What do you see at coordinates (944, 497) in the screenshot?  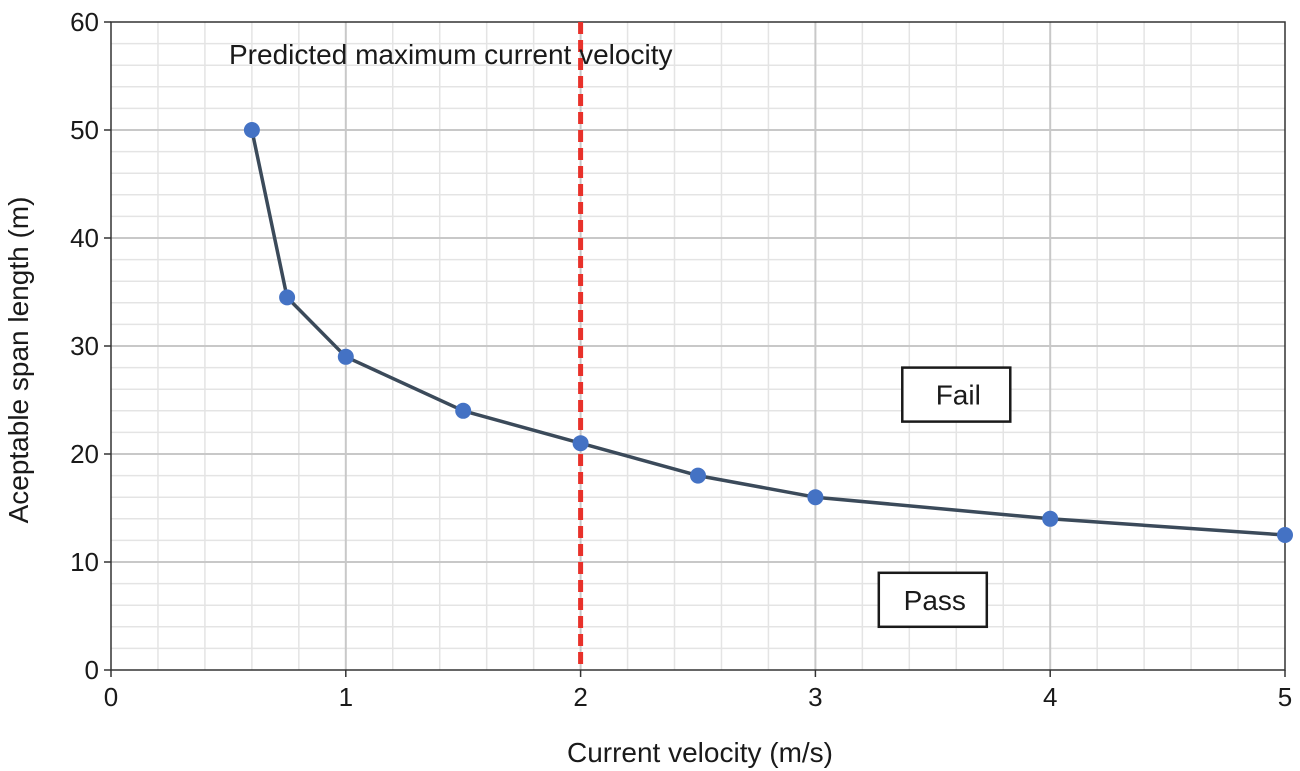 I see `region-labels: Fail Pass` at bounding box center [944, 497].